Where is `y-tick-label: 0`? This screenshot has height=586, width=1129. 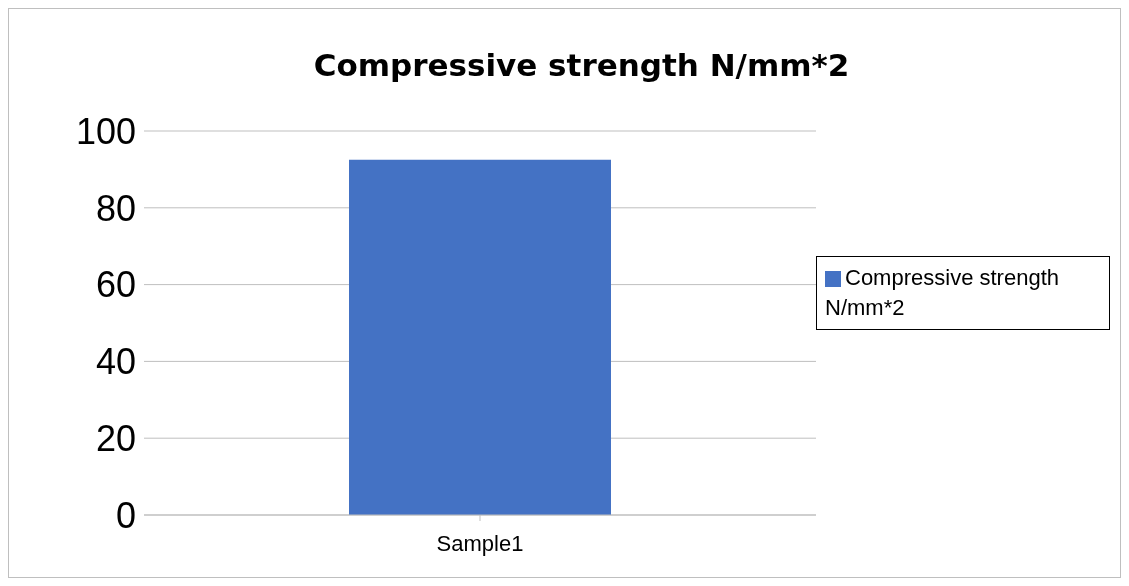
y-tick-label: 0 is located at coordinates (125, 515).